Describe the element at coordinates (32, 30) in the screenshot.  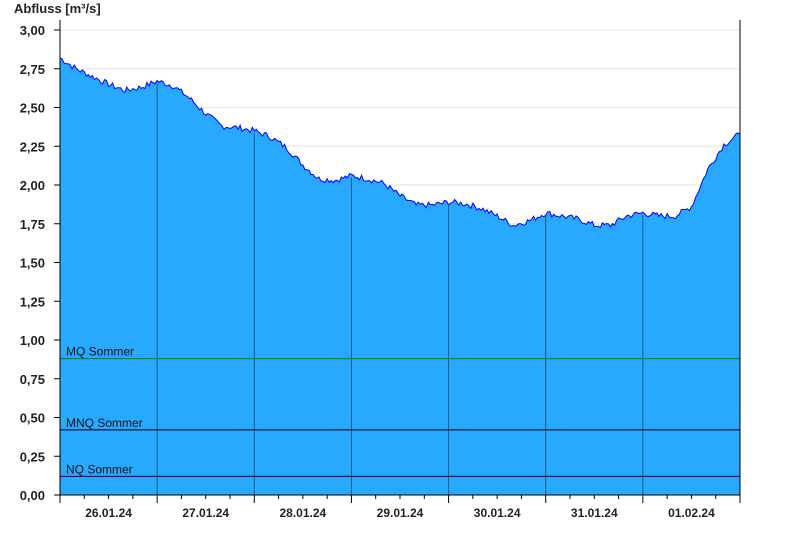
I see `y-tick-label: 3,00` at that location.